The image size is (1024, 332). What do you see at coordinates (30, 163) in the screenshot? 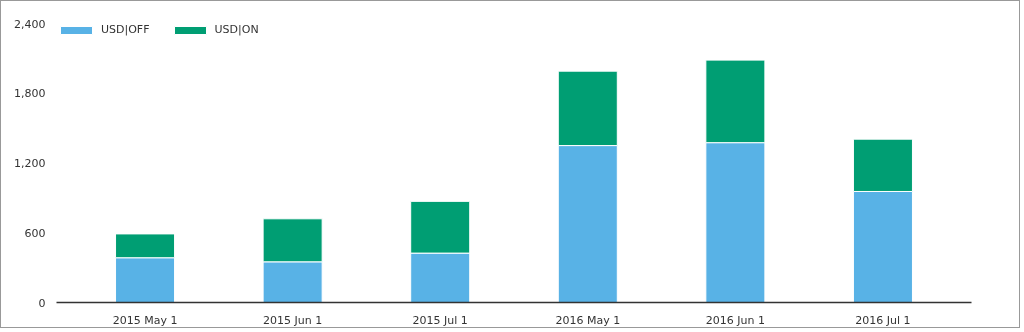
I see `y-tick-label: 1,200` at bounding box center [30, 163].